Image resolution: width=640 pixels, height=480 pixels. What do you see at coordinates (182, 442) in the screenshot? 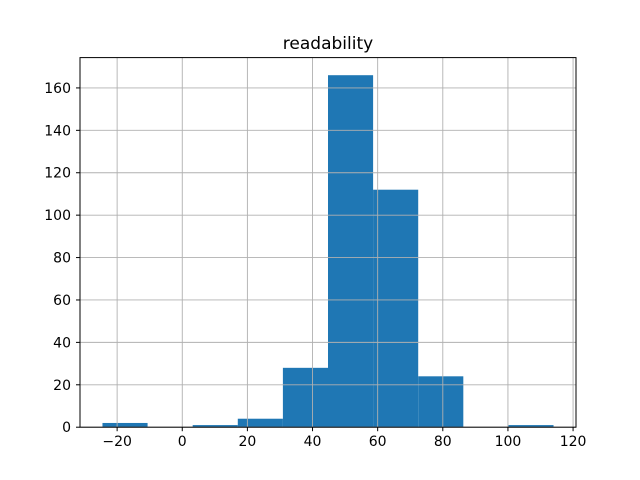
I see `x-tick-label: 0` at bounding box center [182, 442].